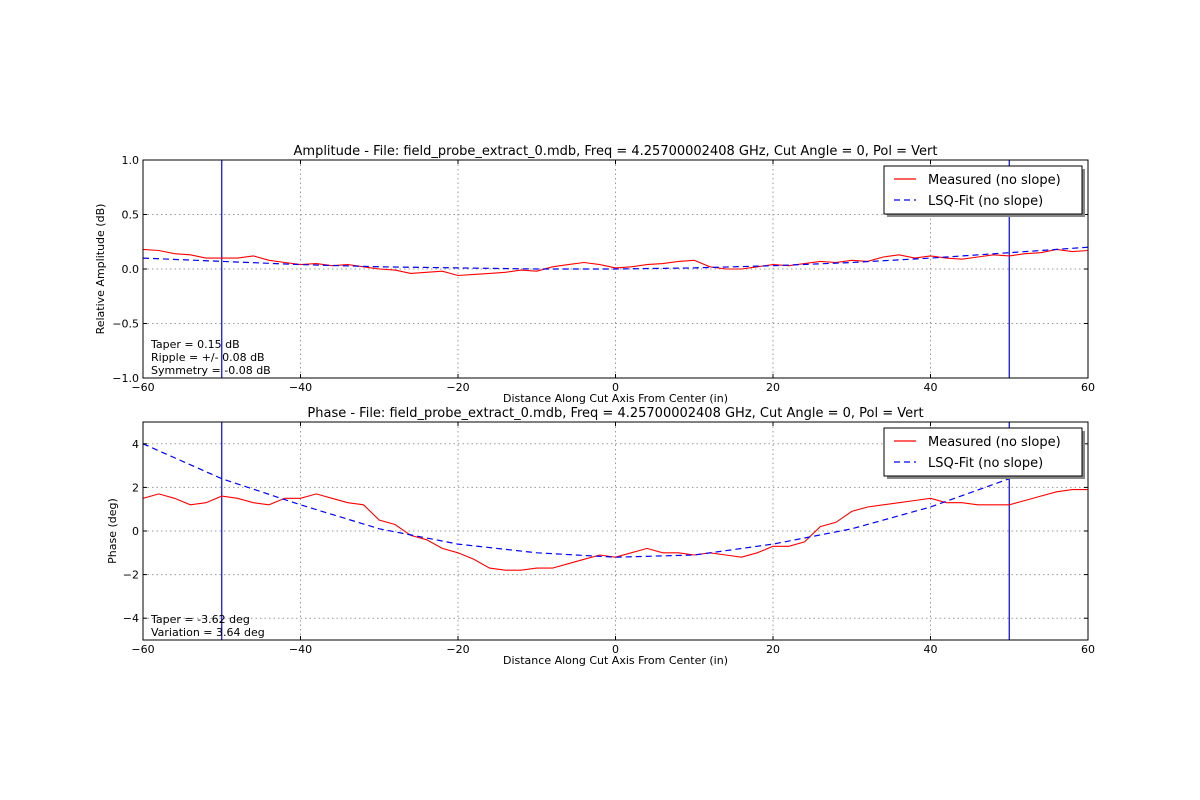  Describe the element at coordinates (131, 215) in the screenshot. I see `y-tick-label: 0.5` at that location.